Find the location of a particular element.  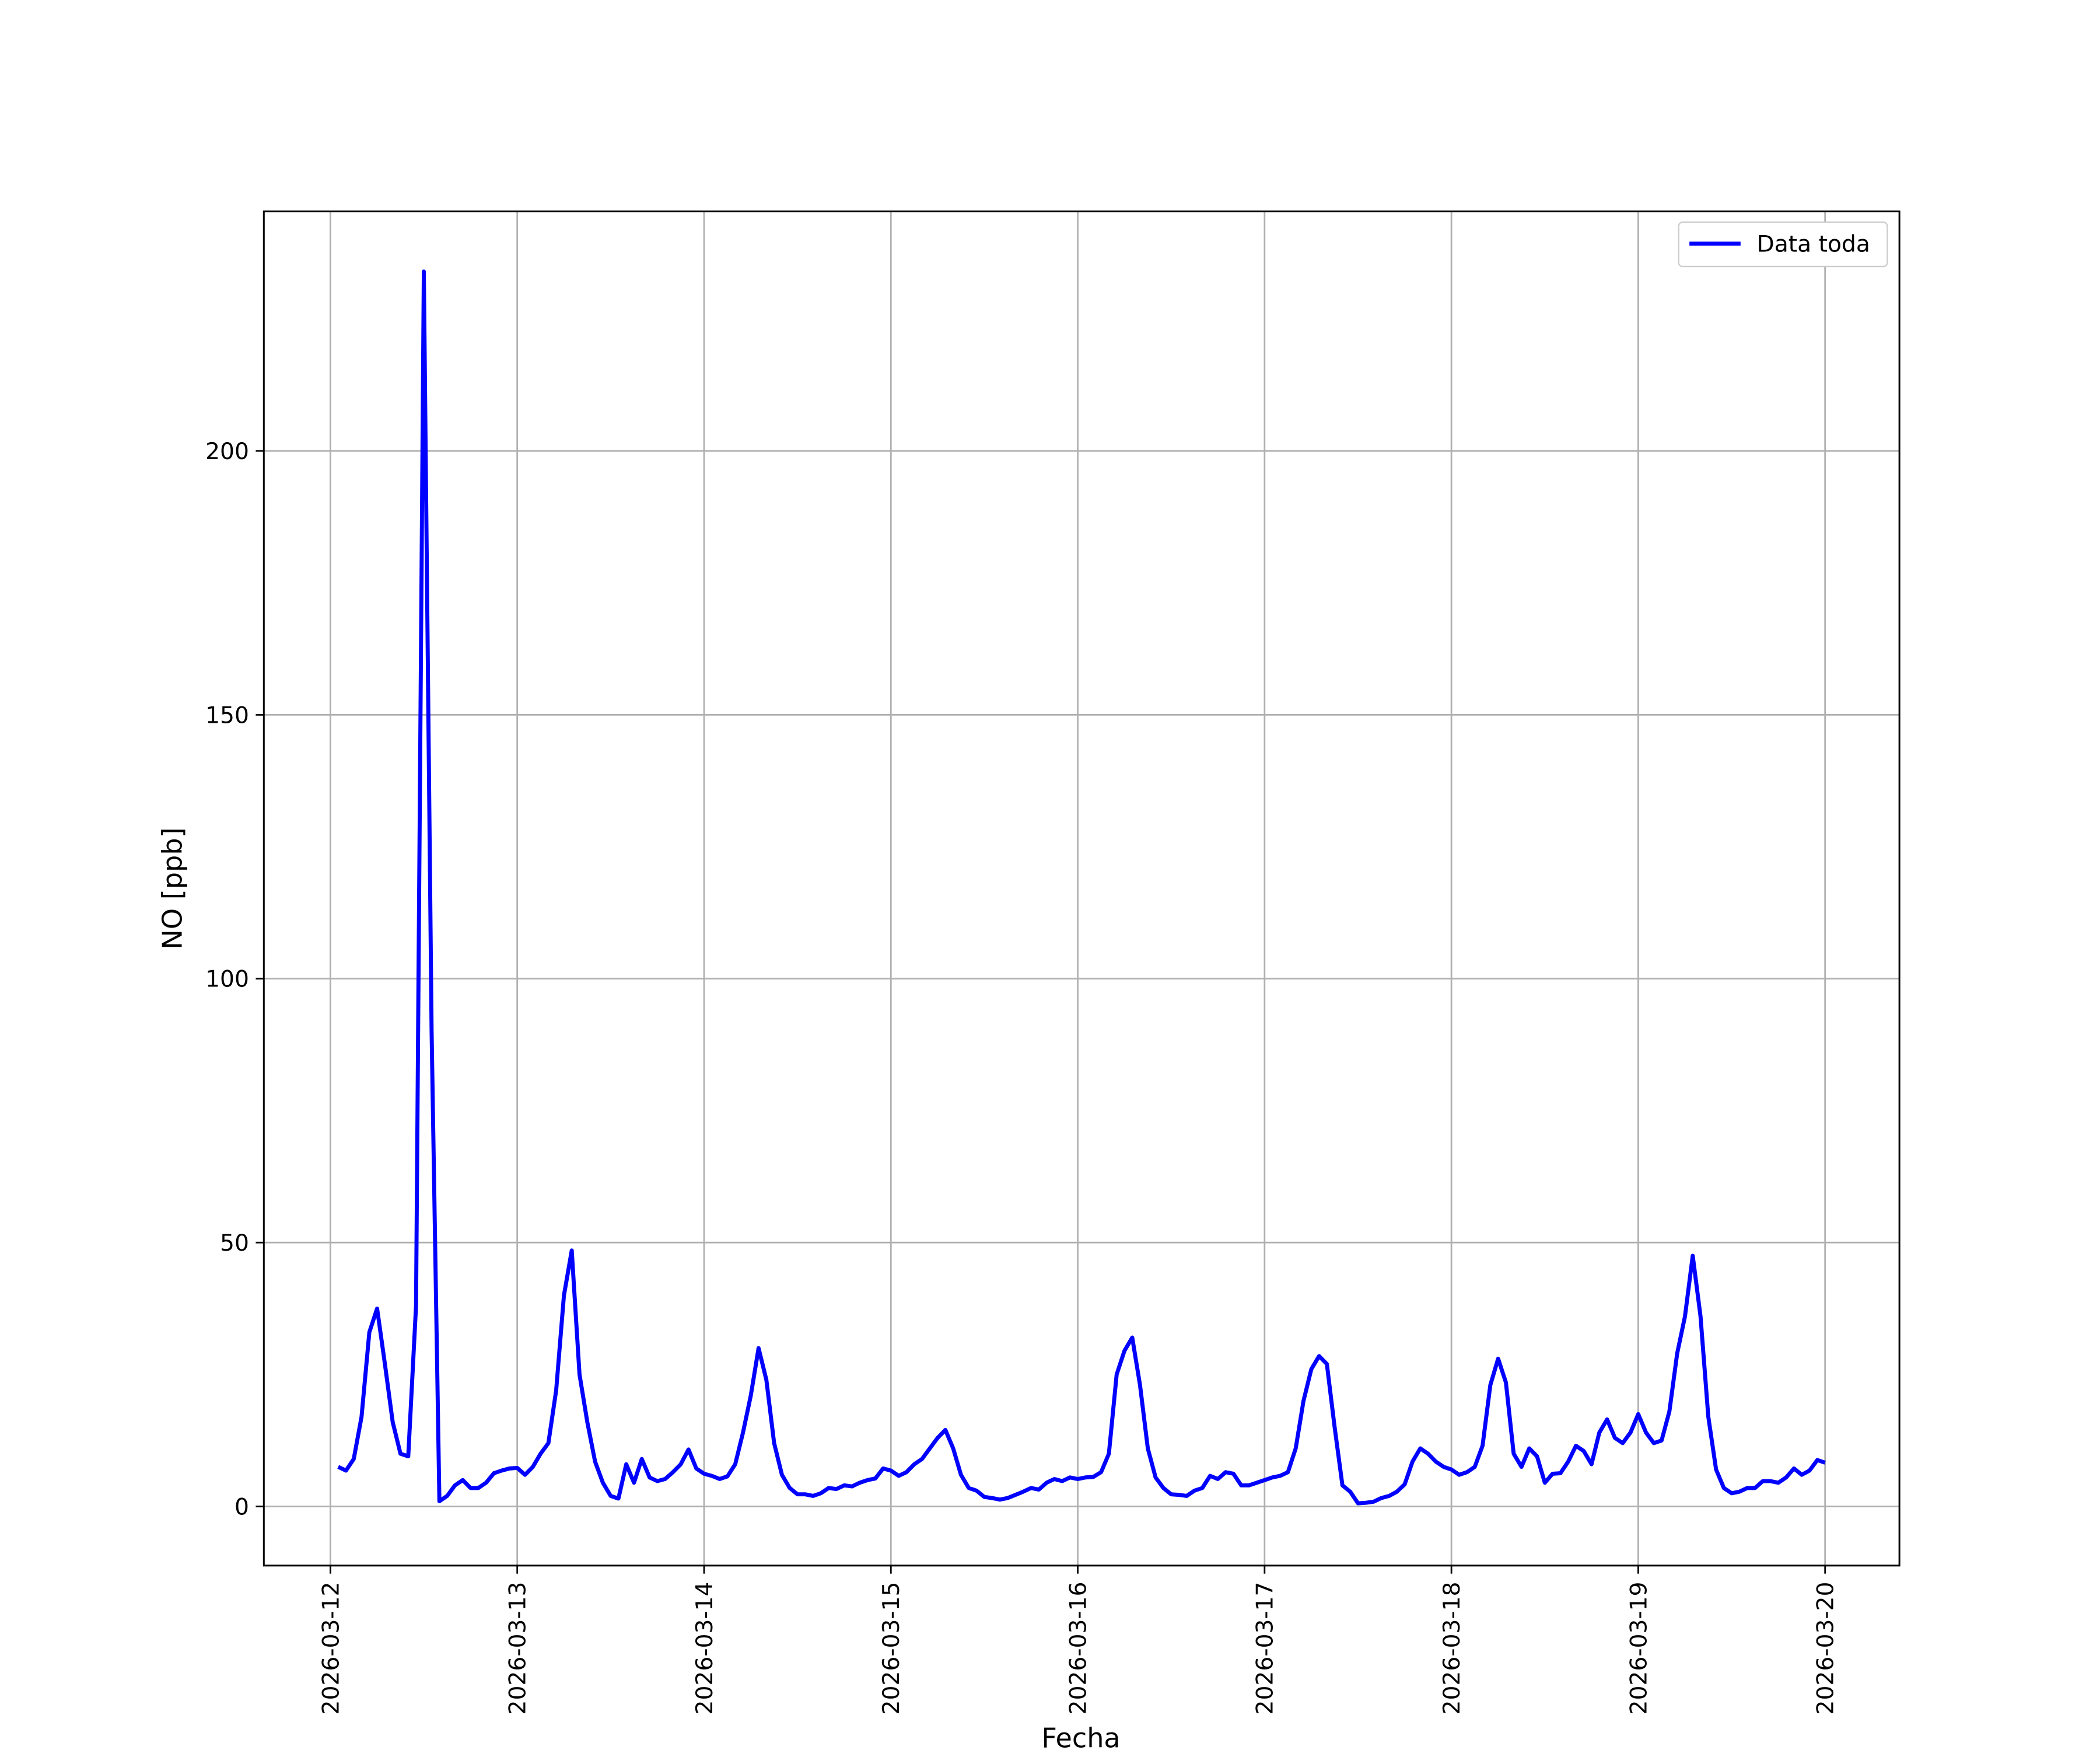

x-tick-label: 2026-03-14 is located at coordinates (705, 1648).